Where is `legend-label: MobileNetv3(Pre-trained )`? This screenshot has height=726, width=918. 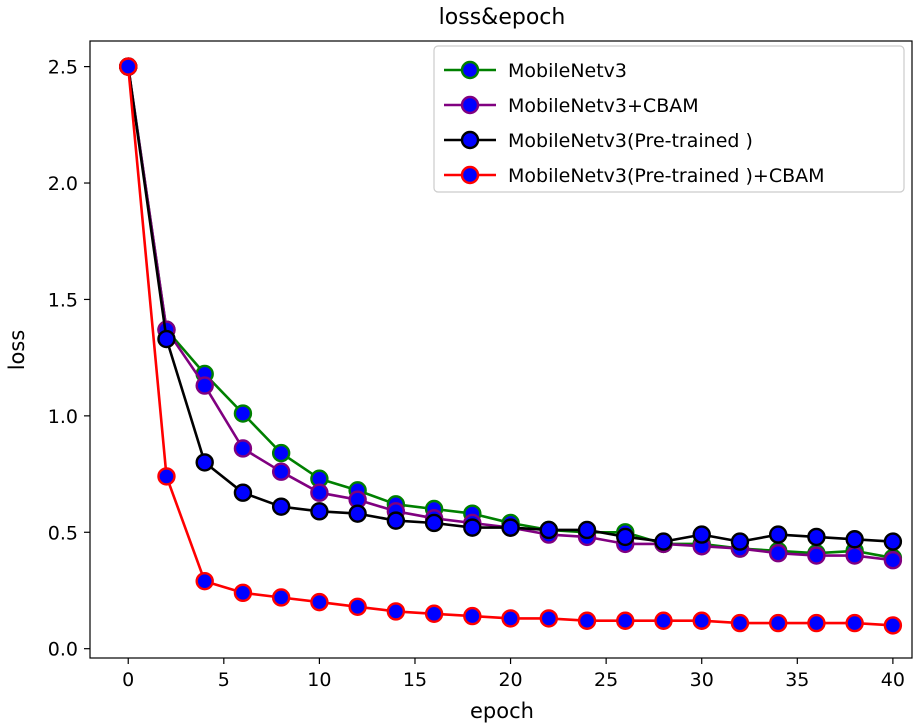 legend-label: MobileNetv3(Pre-trained ) is located at coordinates (630, 141).